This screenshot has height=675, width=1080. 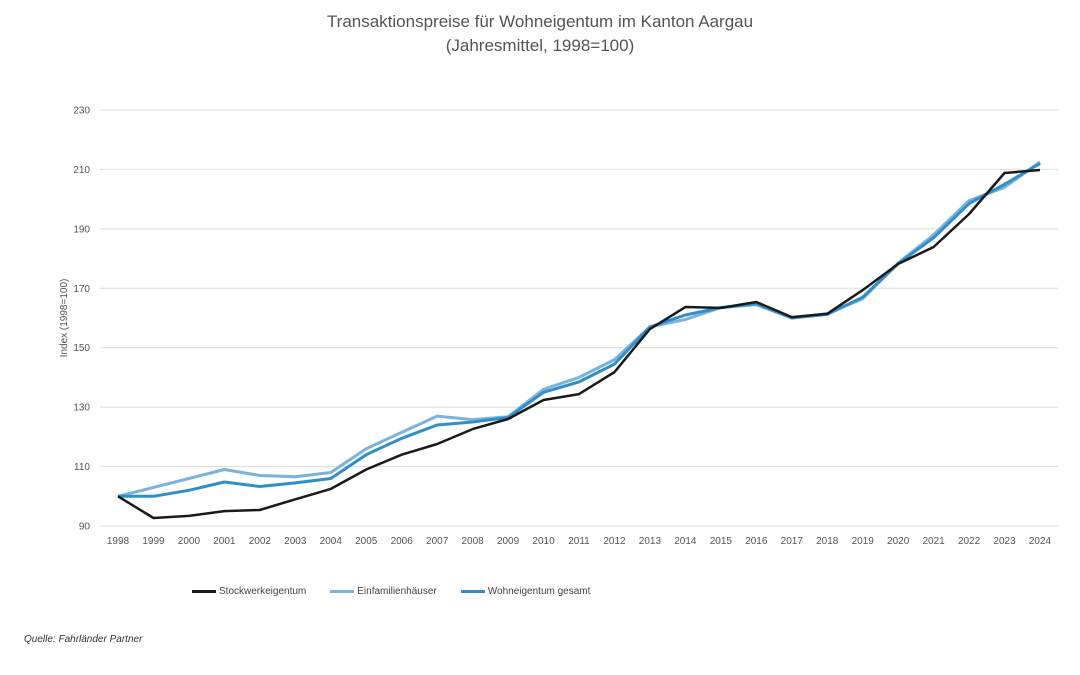 I want to click on legend-item-einfamilienhaeuser: Einfamilienhäuser, so click(x=383, y=591).